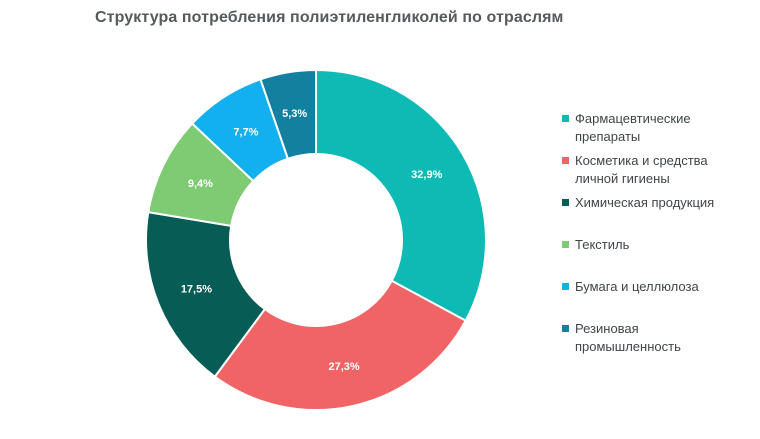  I want to click on legend-item: Резиновая промышленность, so click(659, 338).